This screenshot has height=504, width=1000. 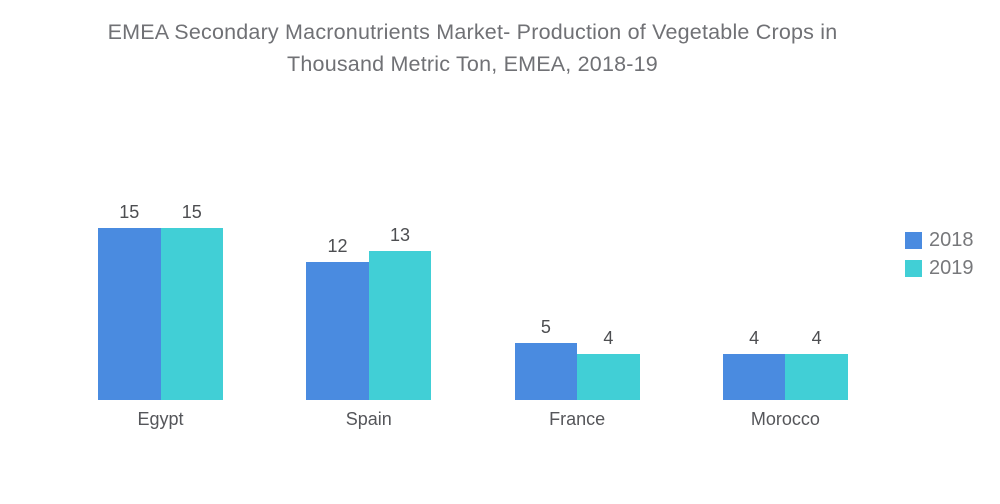 I want to click on value-label-2018-morocco: 4, so click(x=754, y=338).